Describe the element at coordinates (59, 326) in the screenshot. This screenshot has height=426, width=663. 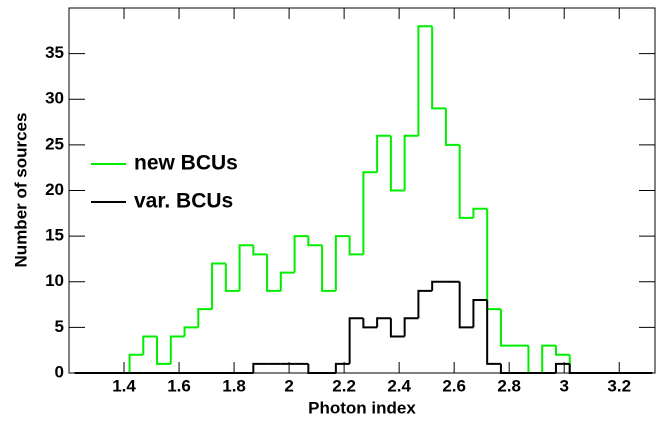
I see `y-tick-label: 5` at that location.